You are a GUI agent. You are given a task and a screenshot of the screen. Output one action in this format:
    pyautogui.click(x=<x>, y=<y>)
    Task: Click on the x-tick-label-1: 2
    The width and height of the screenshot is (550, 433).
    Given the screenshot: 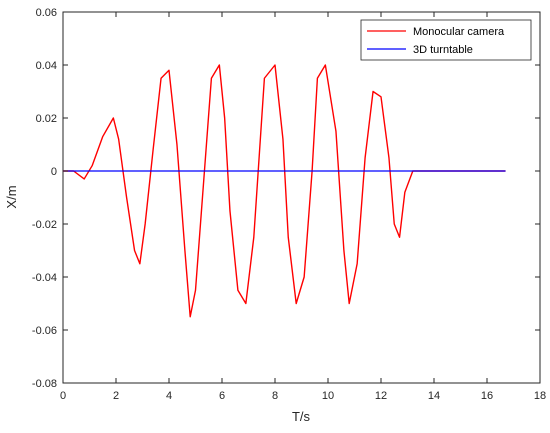 What is the action you would take?
    pyautogui.click(x=116, y=396)
    